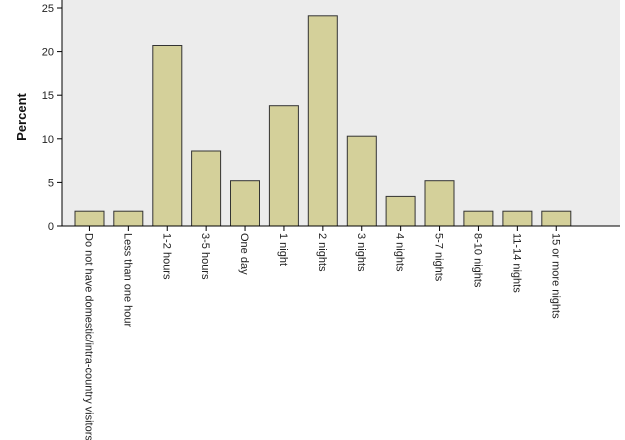 Image resolution: width=625 pixels, height=440 pixels. I want to click on x-tick-label: 3-5 hours, so click(205, 256).